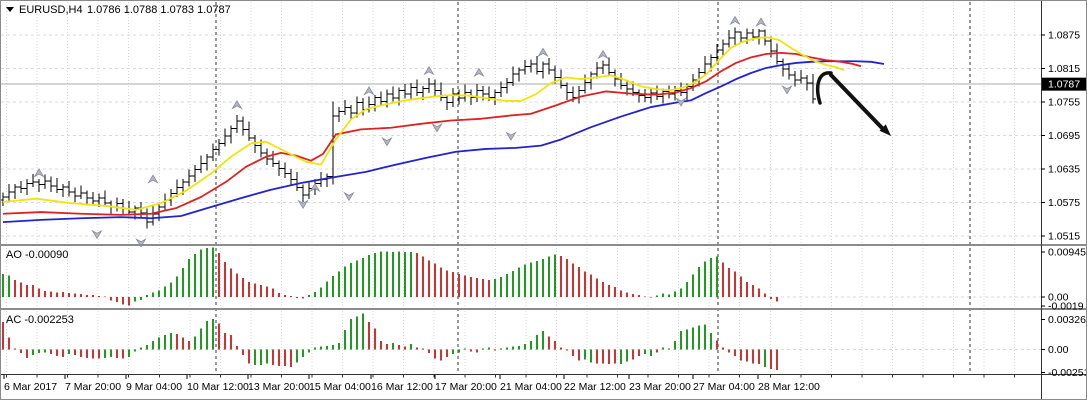 This screenshot has width=1087, height=400. Describe the element at coordinates (824, 88) in the screenshot. I see `arrow-tail-curl` at that location.